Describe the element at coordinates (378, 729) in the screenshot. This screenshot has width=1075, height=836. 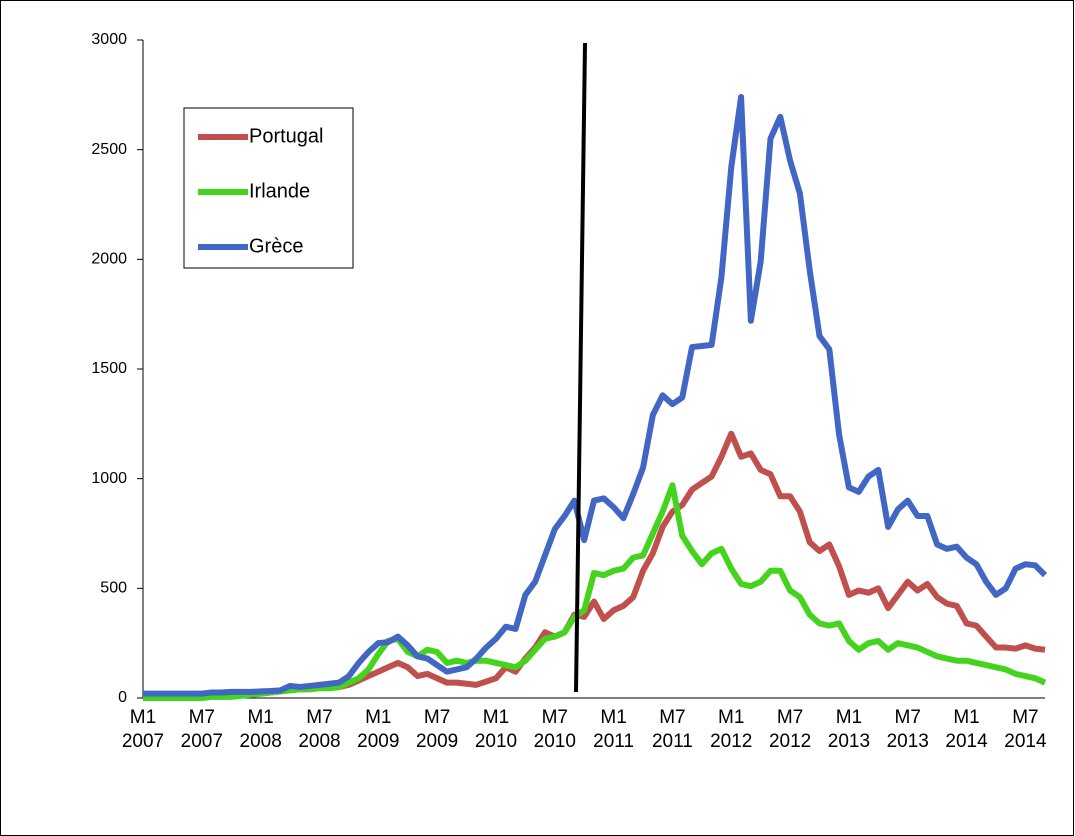
I see `x-tick-label: M1 2009` at that location.